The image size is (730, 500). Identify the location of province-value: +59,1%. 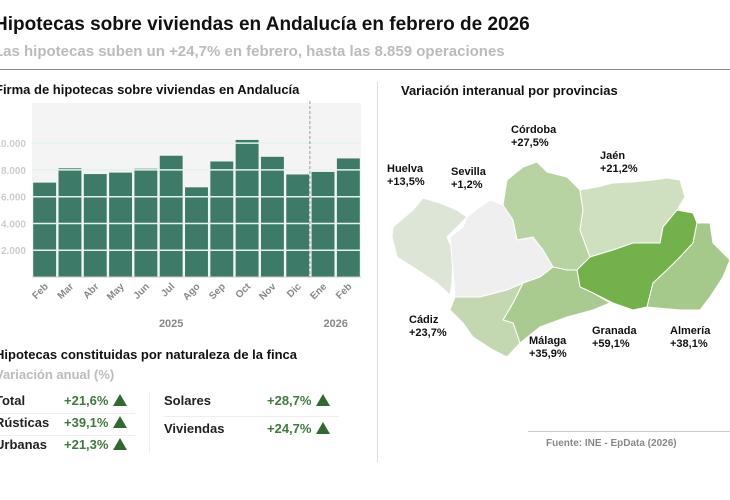
(611, 344).